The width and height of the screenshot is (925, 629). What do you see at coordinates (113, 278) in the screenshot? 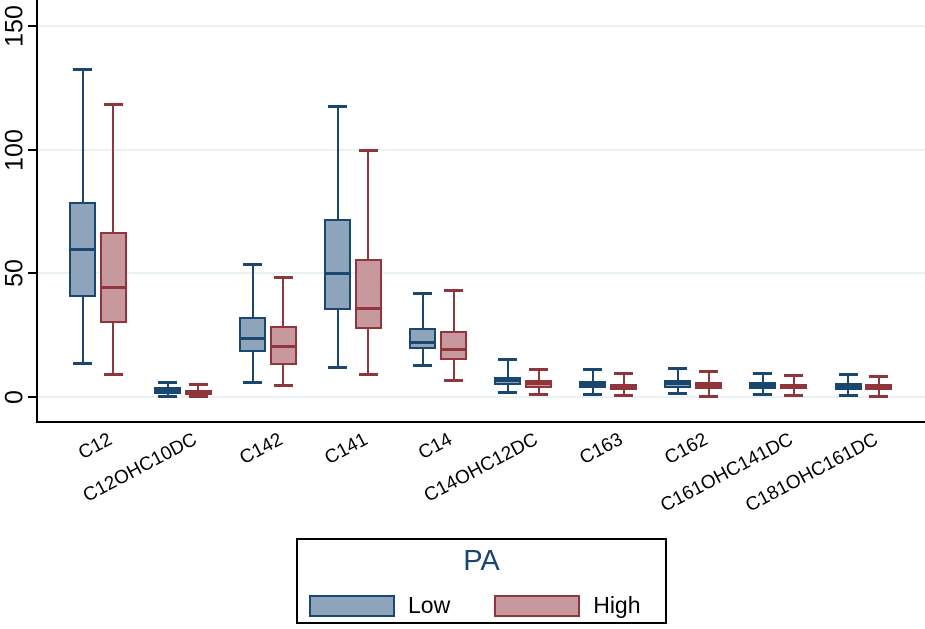
I see `box-high-C12` at bounding box center [113, 278].